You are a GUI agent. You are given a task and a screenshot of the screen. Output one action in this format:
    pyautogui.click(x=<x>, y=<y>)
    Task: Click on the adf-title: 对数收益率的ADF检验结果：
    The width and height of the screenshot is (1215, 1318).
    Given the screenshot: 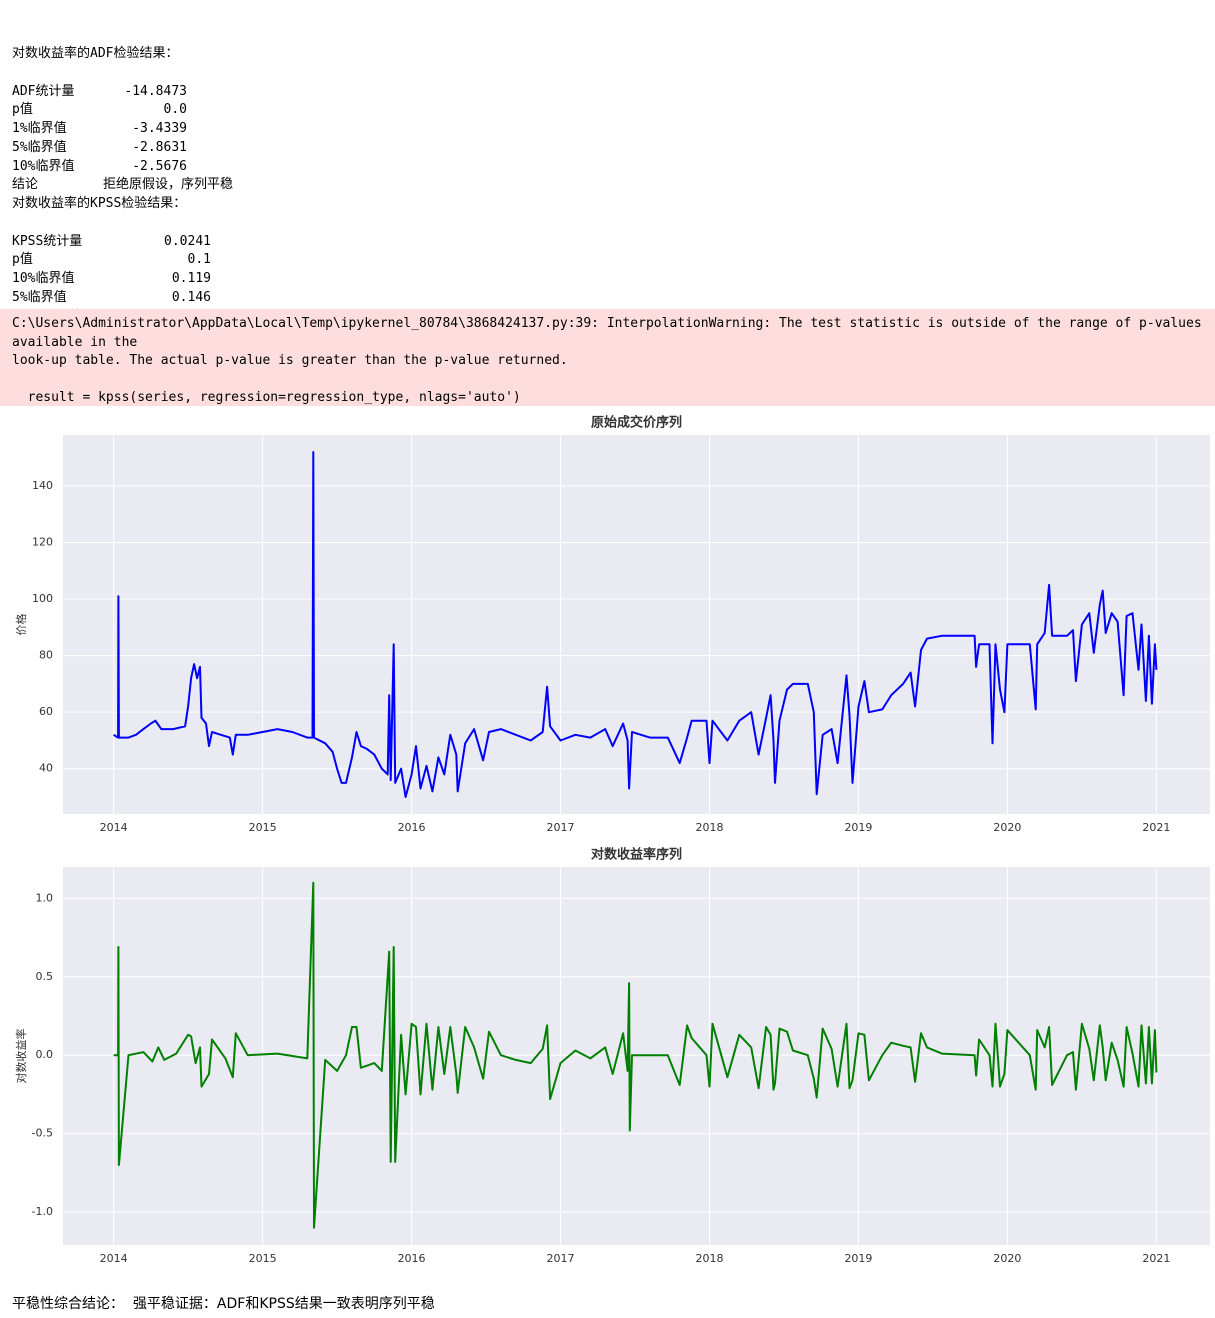 What is the action you would take?
    pyautogui.click(x=95, y=54)
    